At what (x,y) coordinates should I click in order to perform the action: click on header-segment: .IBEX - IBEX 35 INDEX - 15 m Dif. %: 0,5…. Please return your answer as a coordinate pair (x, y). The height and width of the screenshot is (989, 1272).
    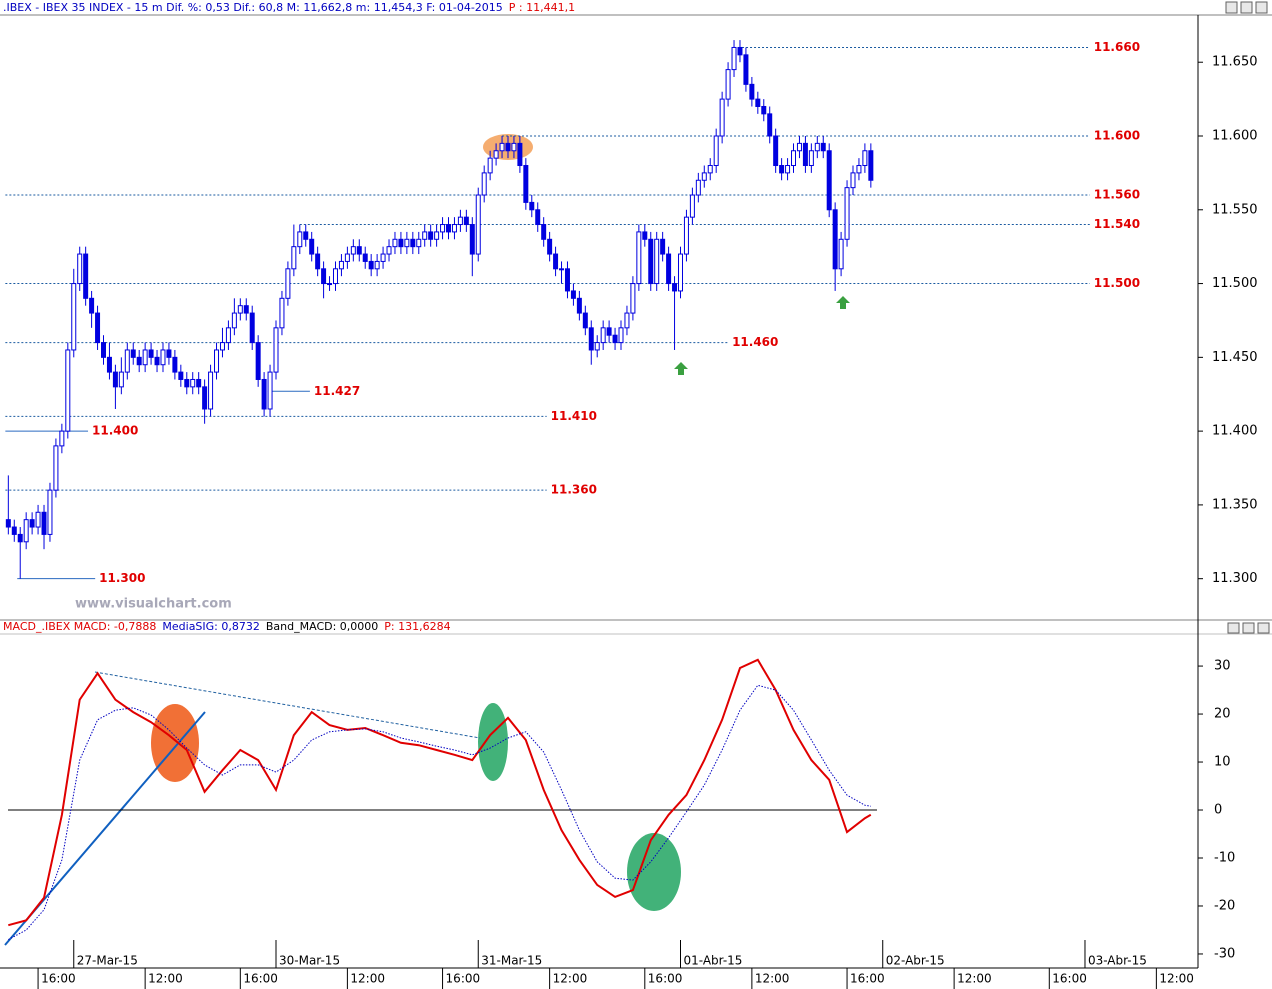
    Looking at the image, I should click on (253, 7).